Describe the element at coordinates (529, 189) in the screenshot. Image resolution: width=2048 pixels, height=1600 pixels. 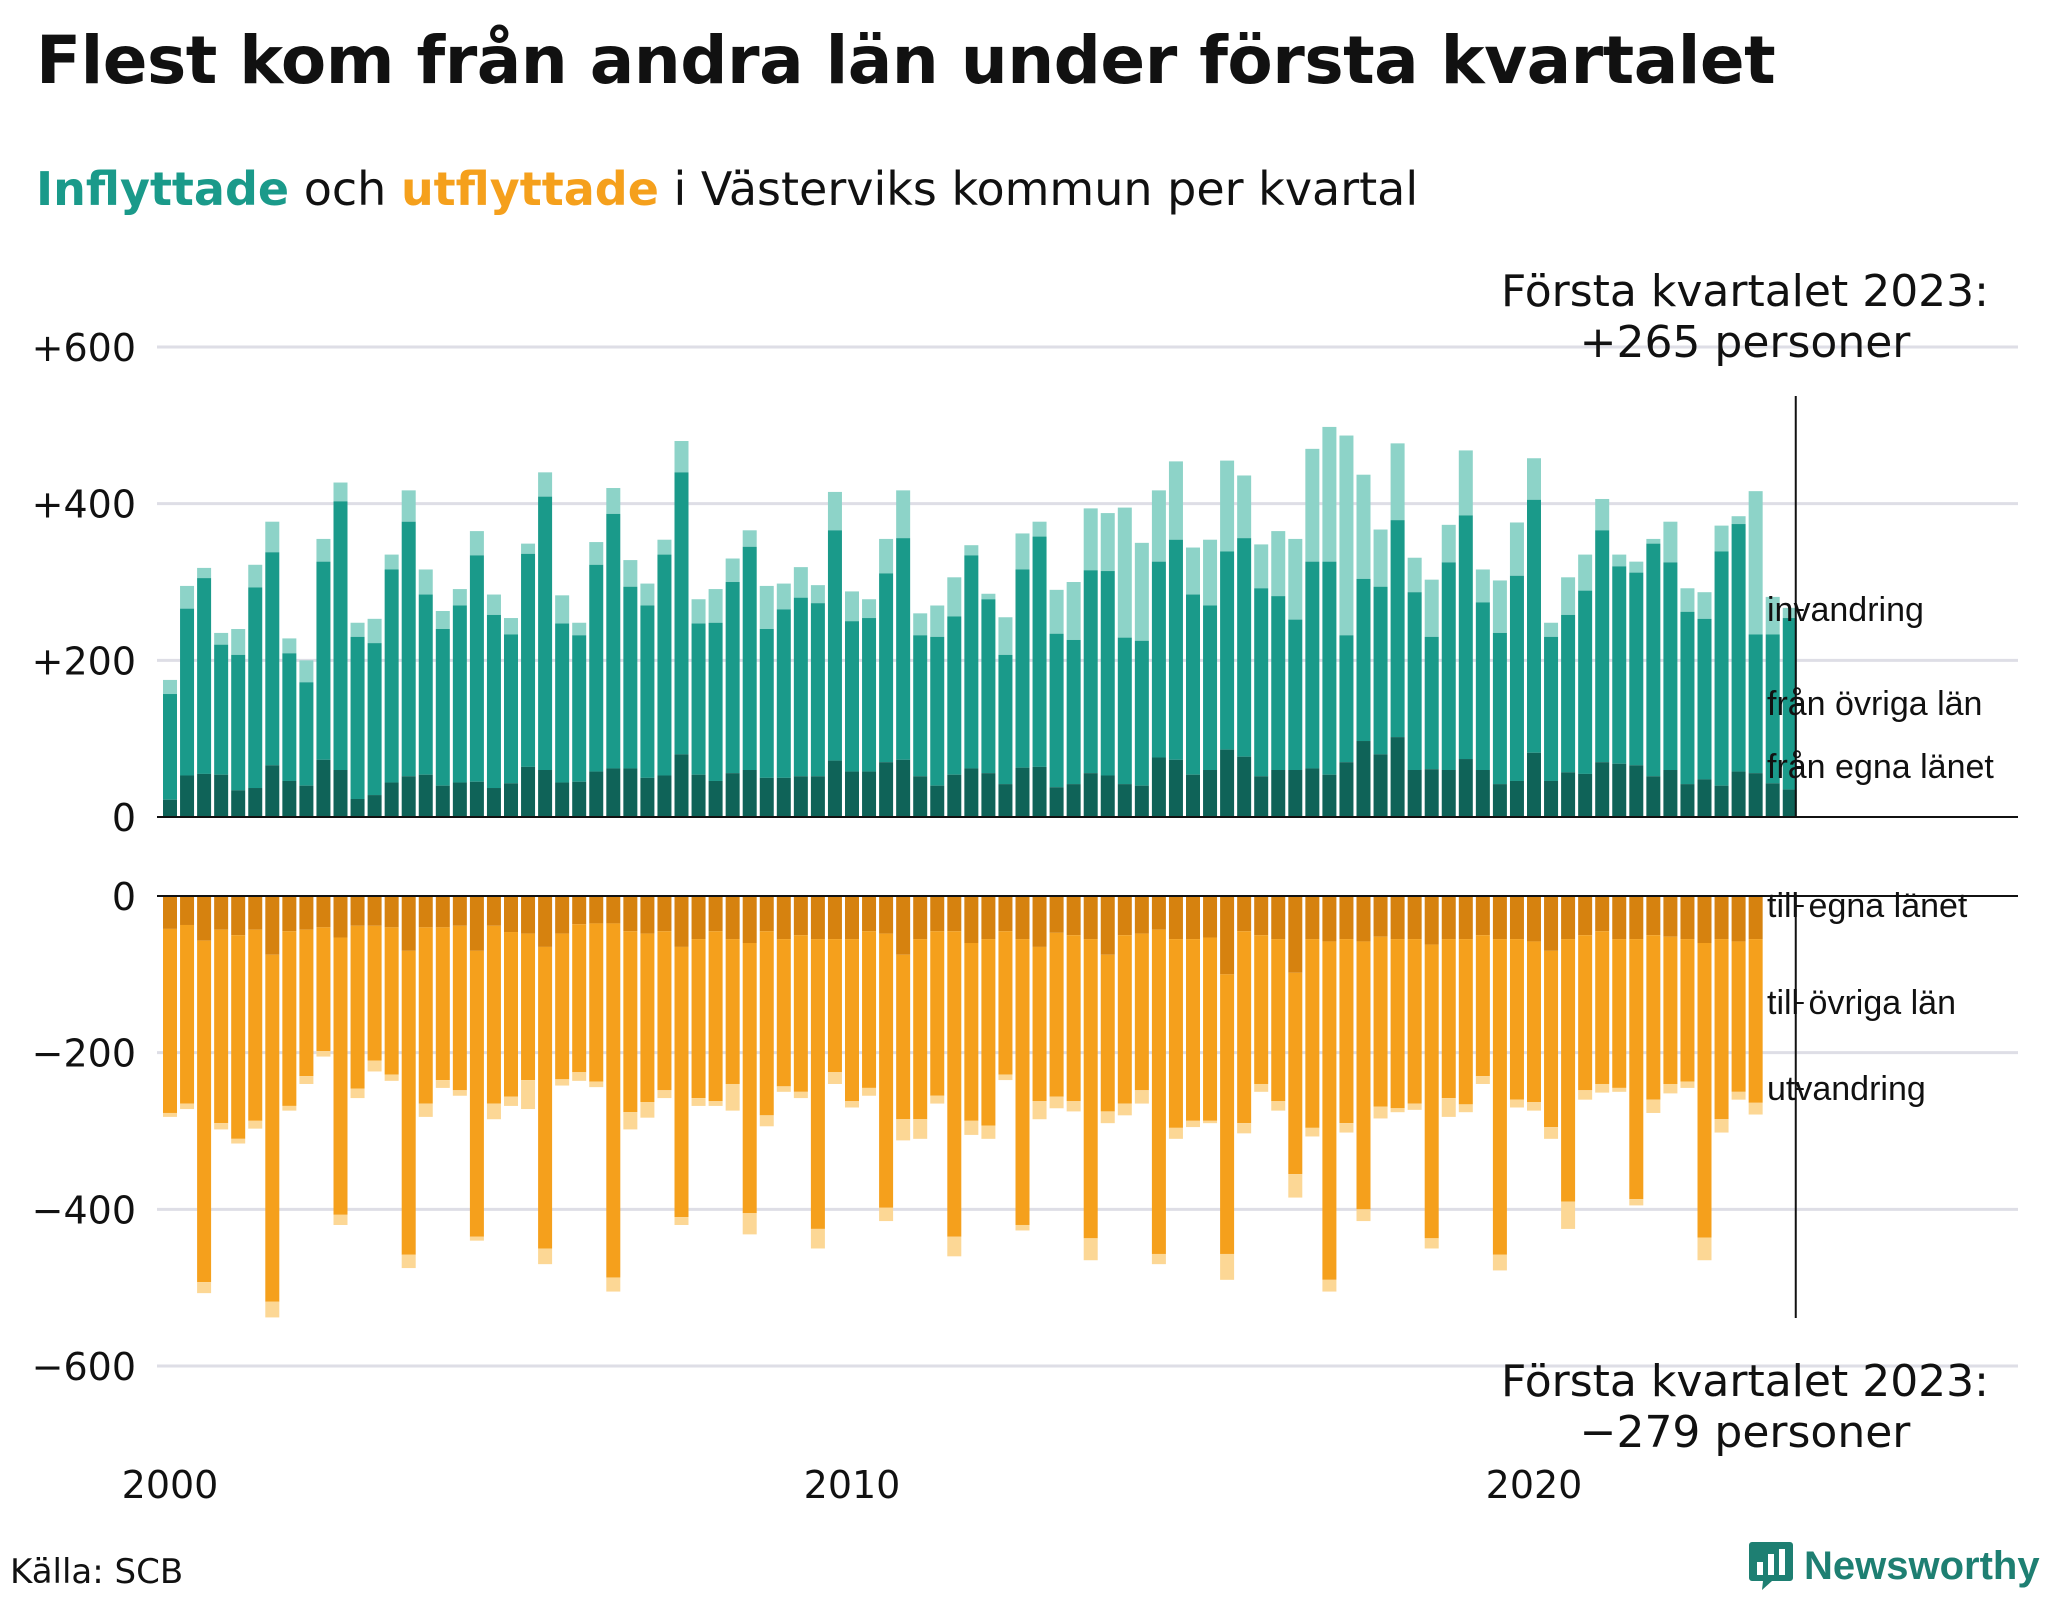
I see `subtitle-utflyttade: utflyttade` at that location.